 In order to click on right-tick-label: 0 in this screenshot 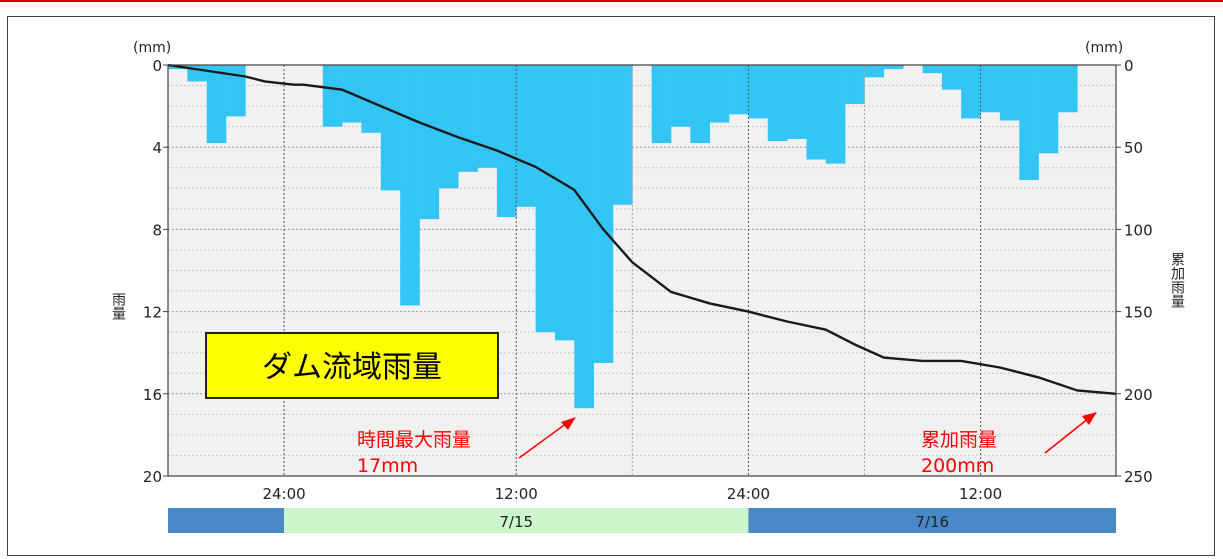, I will do `click(1129, 66)`.